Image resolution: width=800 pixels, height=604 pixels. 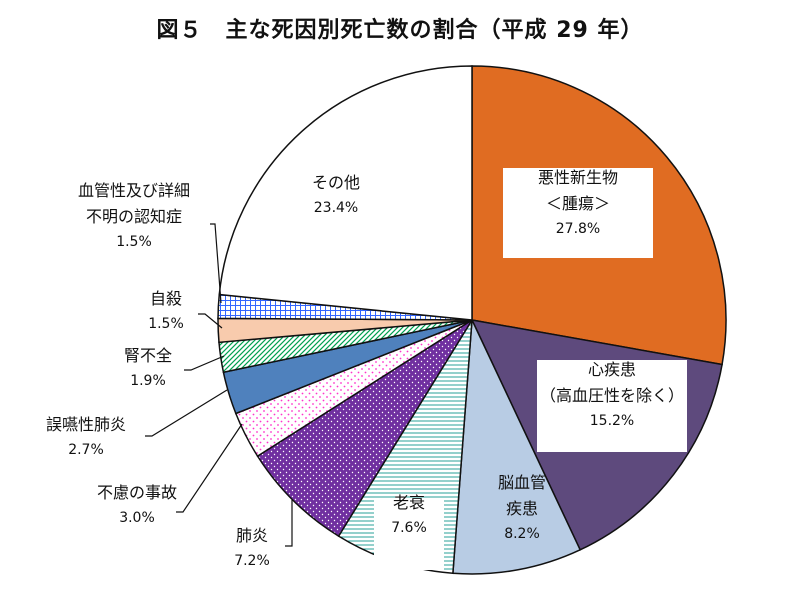 What do you see at coordinates (409, 528) in the screenshot?
I see `slice-value-senility: 7.6%` at bounding box center [409, 528].